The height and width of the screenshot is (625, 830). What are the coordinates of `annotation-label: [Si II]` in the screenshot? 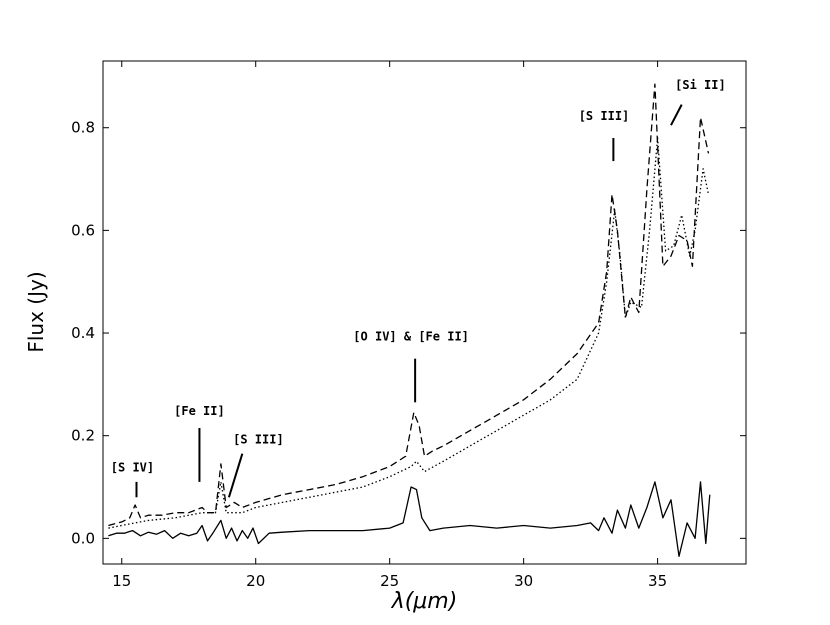 It's located at (700, 85).